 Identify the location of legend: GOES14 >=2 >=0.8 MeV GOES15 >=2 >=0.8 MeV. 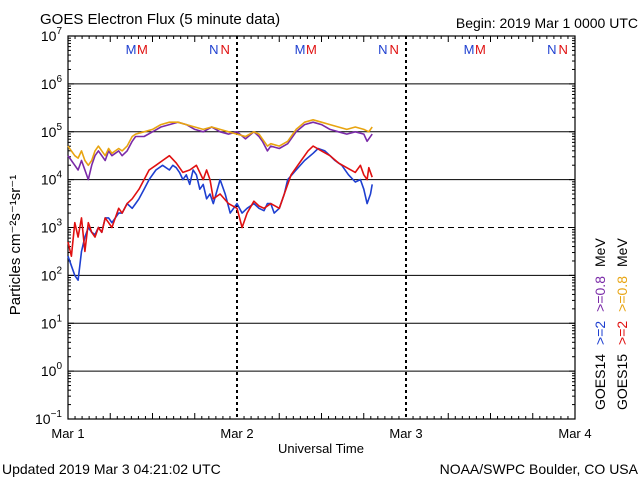
(611, 324).